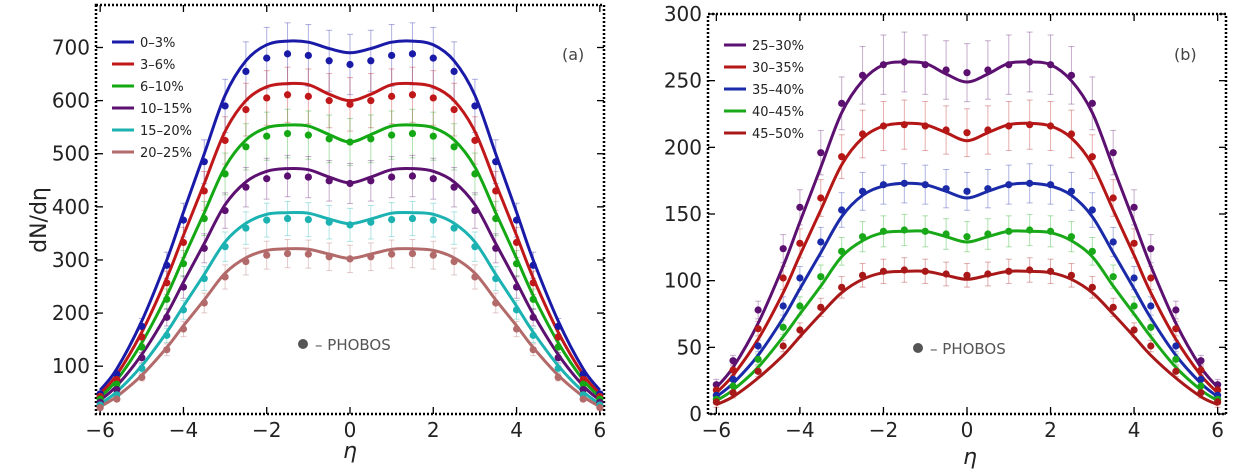 The image size is (1234, 469). What do you see at coordinates (683, 281) in the screenshot?
I see `y-tick-label: 100` at bounding box center [683, 281].